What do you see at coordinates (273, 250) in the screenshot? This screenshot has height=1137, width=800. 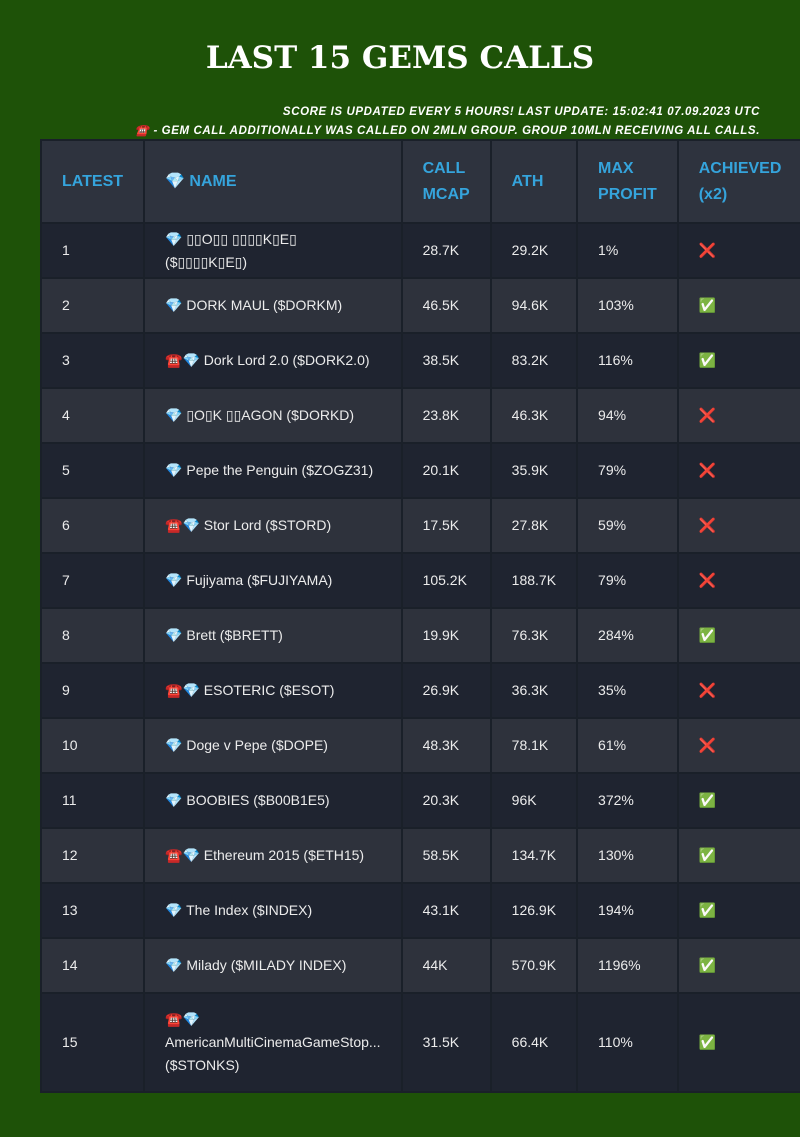 I see `token-name: 💎 ▯▯O▯▯ ▯▯▯▯K▯E▯ ($▯▯▯▯K▯E▯)` at bounding box center [273, 250].